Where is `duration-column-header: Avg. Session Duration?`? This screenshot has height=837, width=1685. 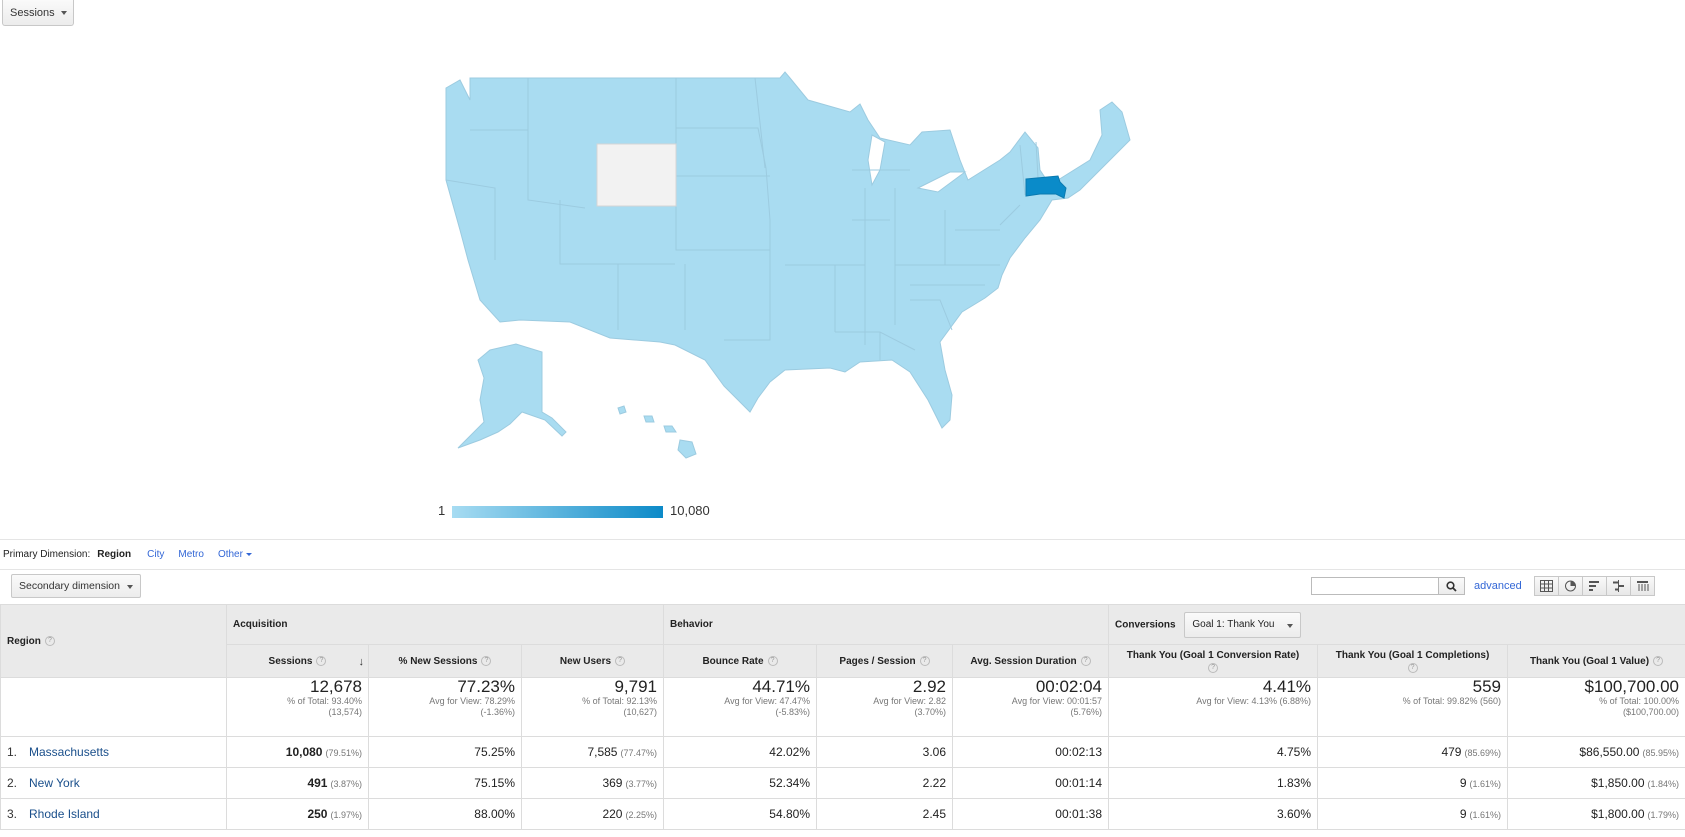
duration-column-header: Avg. Session Duration? is located at coordinates (1030, 661).